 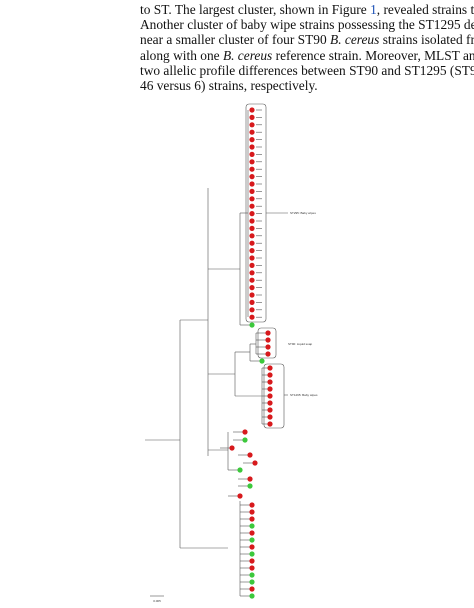 What do you see at coordinates (157, 601) in the screenshot?
I see `scale-label: 0.005` at bounding box center [157, 601].